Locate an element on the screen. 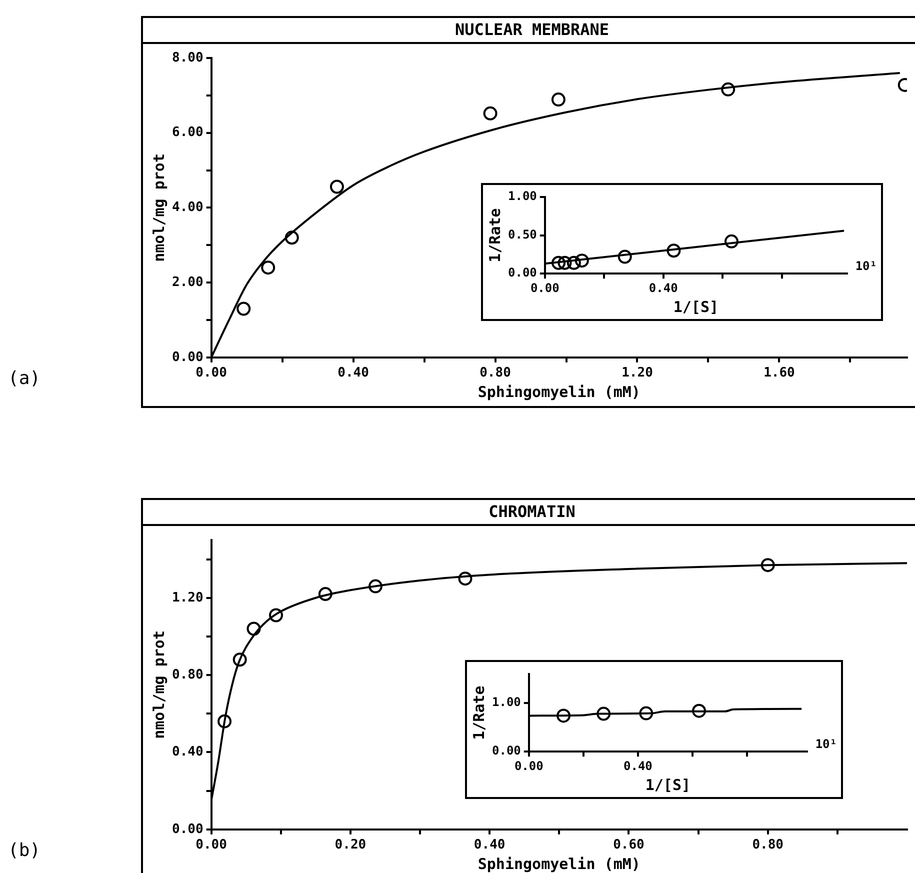  chart-title: CHROMATIN is located at coordinates (529, 513).